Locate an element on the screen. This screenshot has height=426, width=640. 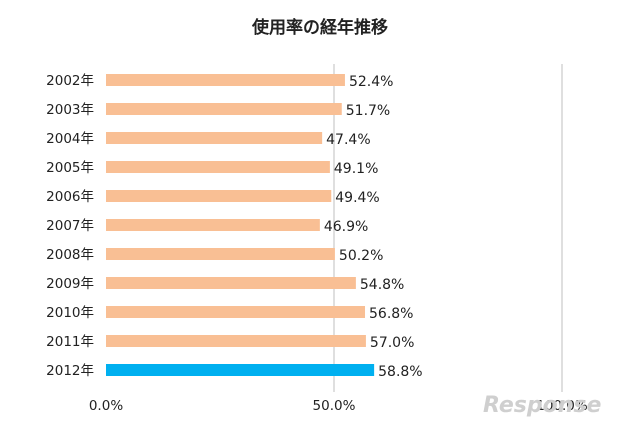
x-axis-ticks: 0.0% 50.0% 100.0% is located at coordinates (338, 406).